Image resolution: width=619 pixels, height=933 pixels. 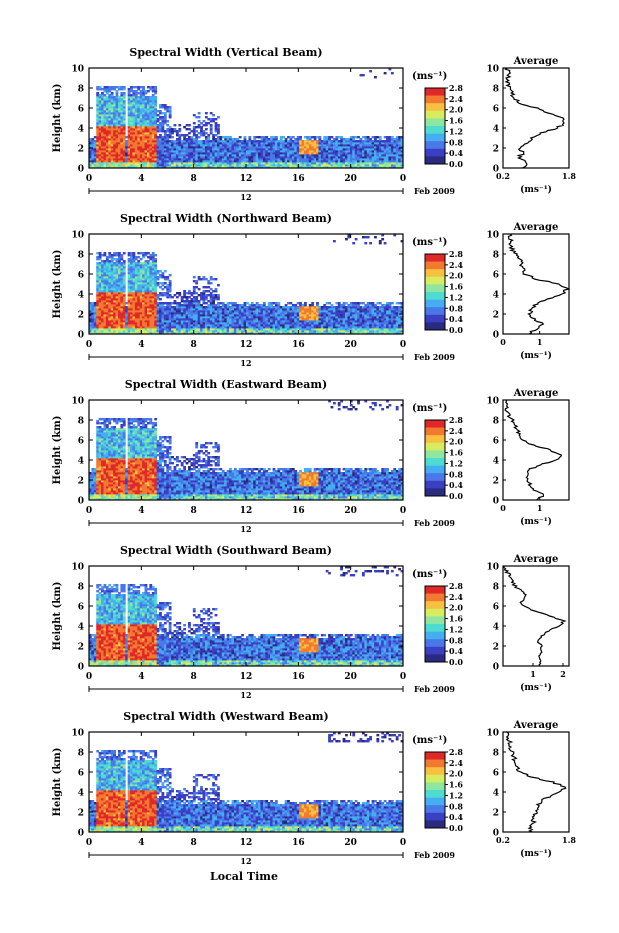 I want to click on colorbar-tick-label: 1.6, so click(x=456, y=121).